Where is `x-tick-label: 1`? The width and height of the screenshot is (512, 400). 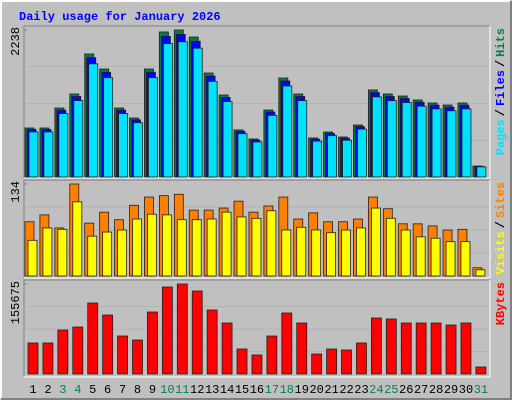
x-tick-label: 1 is located at coordinates (32, 390).